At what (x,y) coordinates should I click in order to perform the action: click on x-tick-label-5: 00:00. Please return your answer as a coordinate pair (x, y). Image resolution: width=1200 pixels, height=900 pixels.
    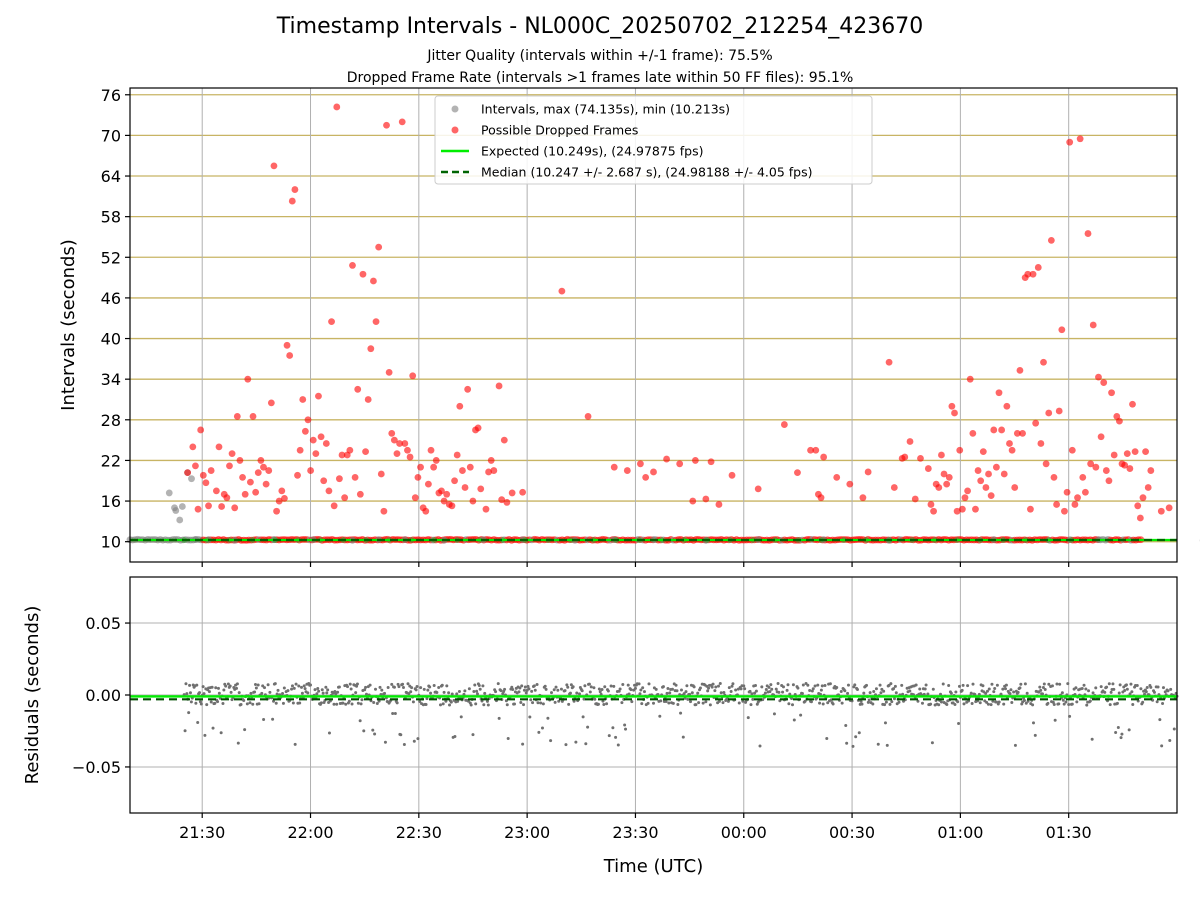
    Looking at the image, I should click on (744, 832).